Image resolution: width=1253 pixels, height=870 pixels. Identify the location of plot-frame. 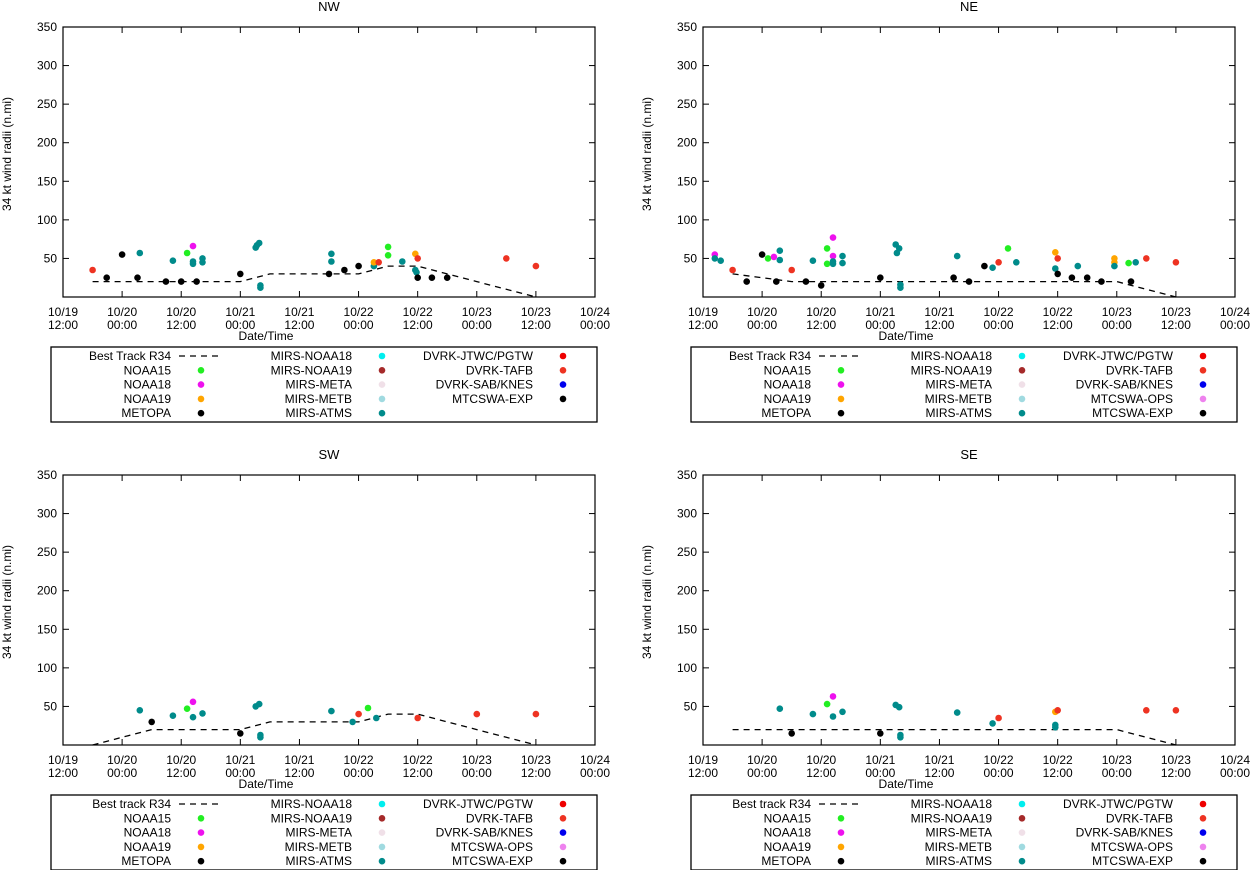
(329, 162).